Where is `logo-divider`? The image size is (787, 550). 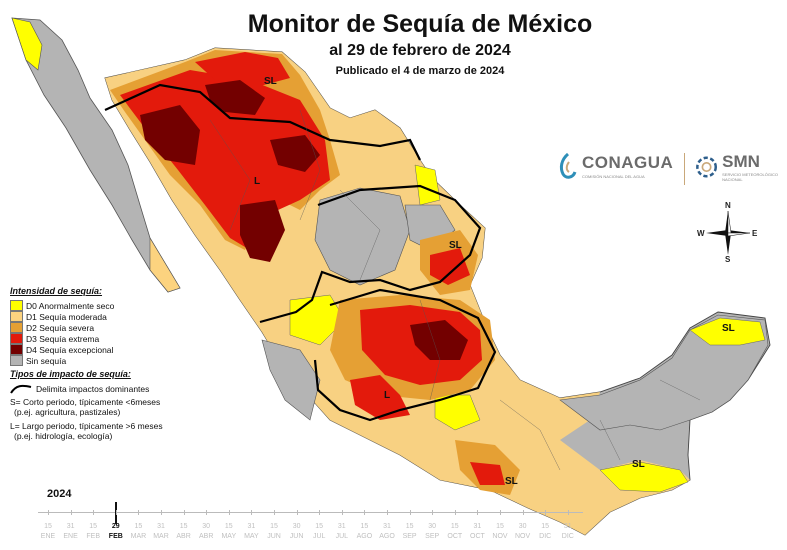 logo-divider is located at coordinates (684, 169).